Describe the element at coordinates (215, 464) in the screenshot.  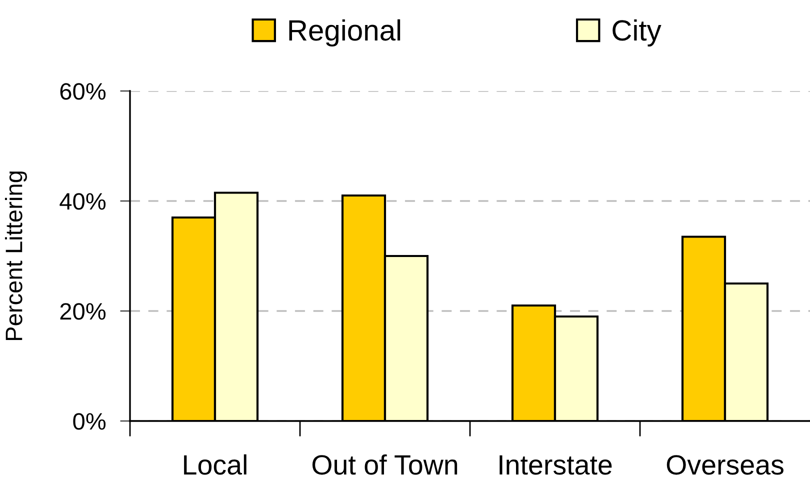
I see `x-tick-label: Local` at that location.